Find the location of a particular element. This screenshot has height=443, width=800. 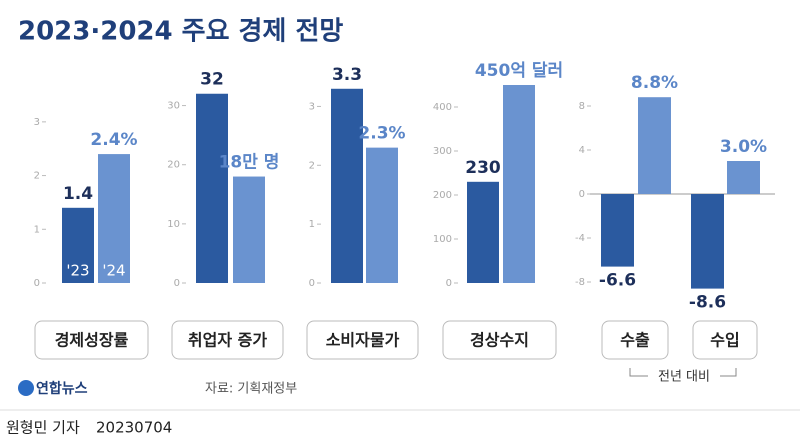

value-label: 3.0% is located at coordinates (743, 147).